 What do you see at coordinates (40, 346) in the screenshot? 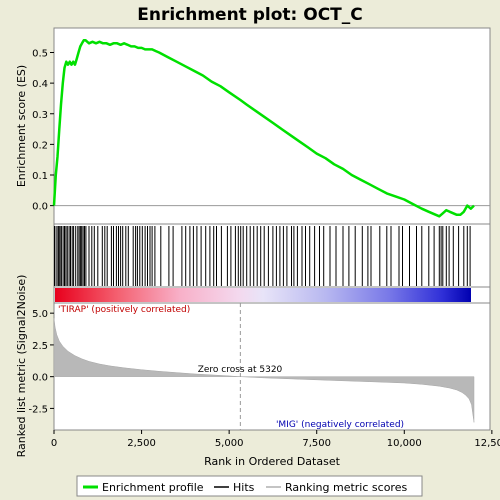
I see `metric-y-tick-label: 2.5` at bounding box center [40, 346].